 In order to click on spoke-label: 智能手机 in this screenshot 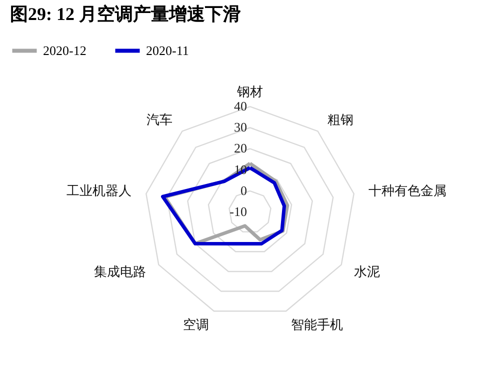, I will do `click(317, 324)`.